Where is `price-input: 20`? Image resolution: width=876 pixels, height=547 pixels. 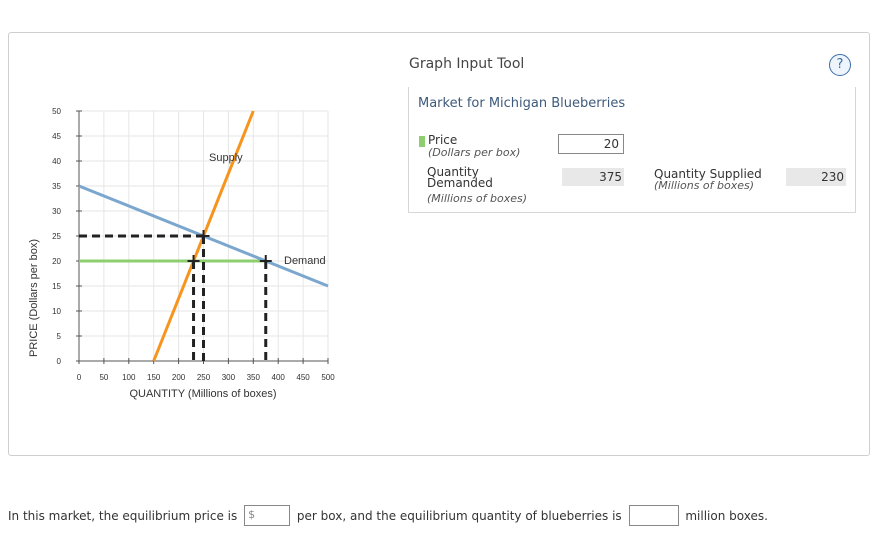 price-input: 20 is located at coordinates (591, 144).